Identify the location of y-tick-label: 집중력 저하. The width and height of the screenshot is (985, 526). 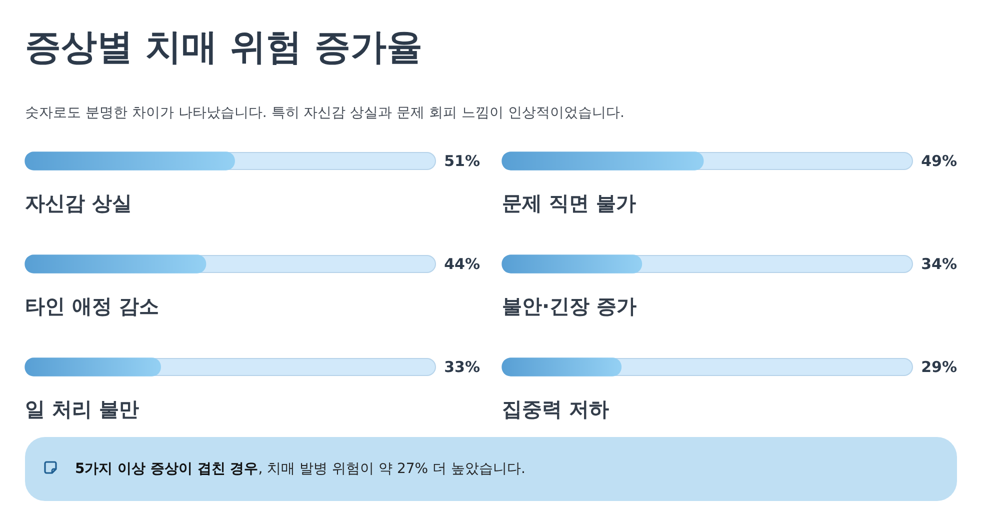
(555, 409).